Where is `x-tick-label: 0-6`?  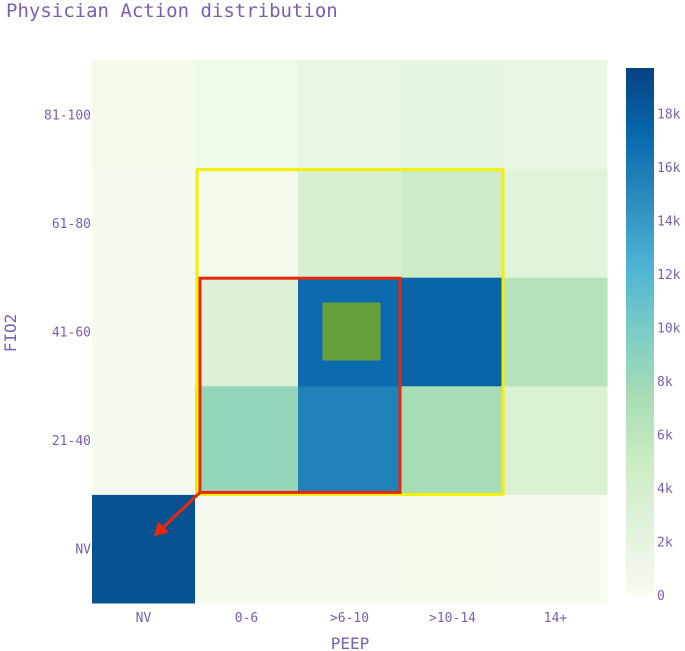 x-tick-label: 0-6 is located at coordinates (246, 618).